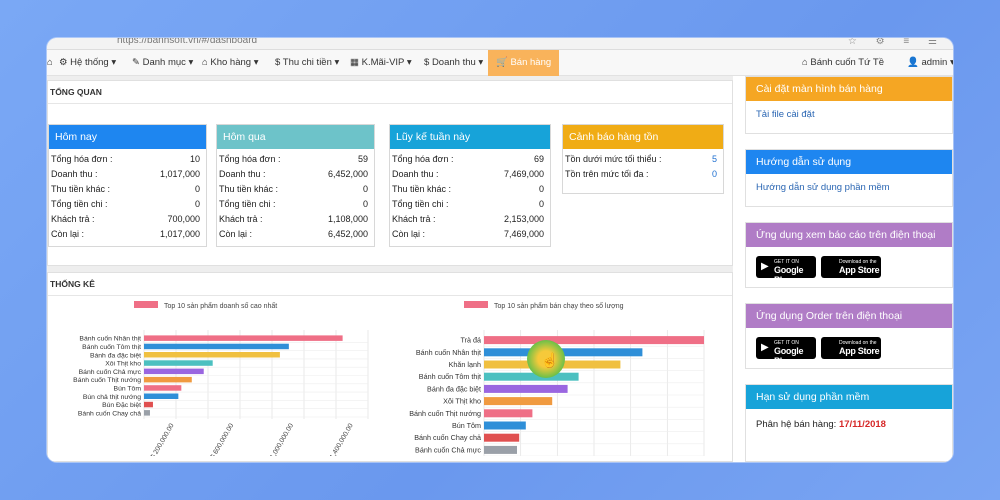  I want to click on x-tick-label: $ 200,000.00, so click(163, 439).